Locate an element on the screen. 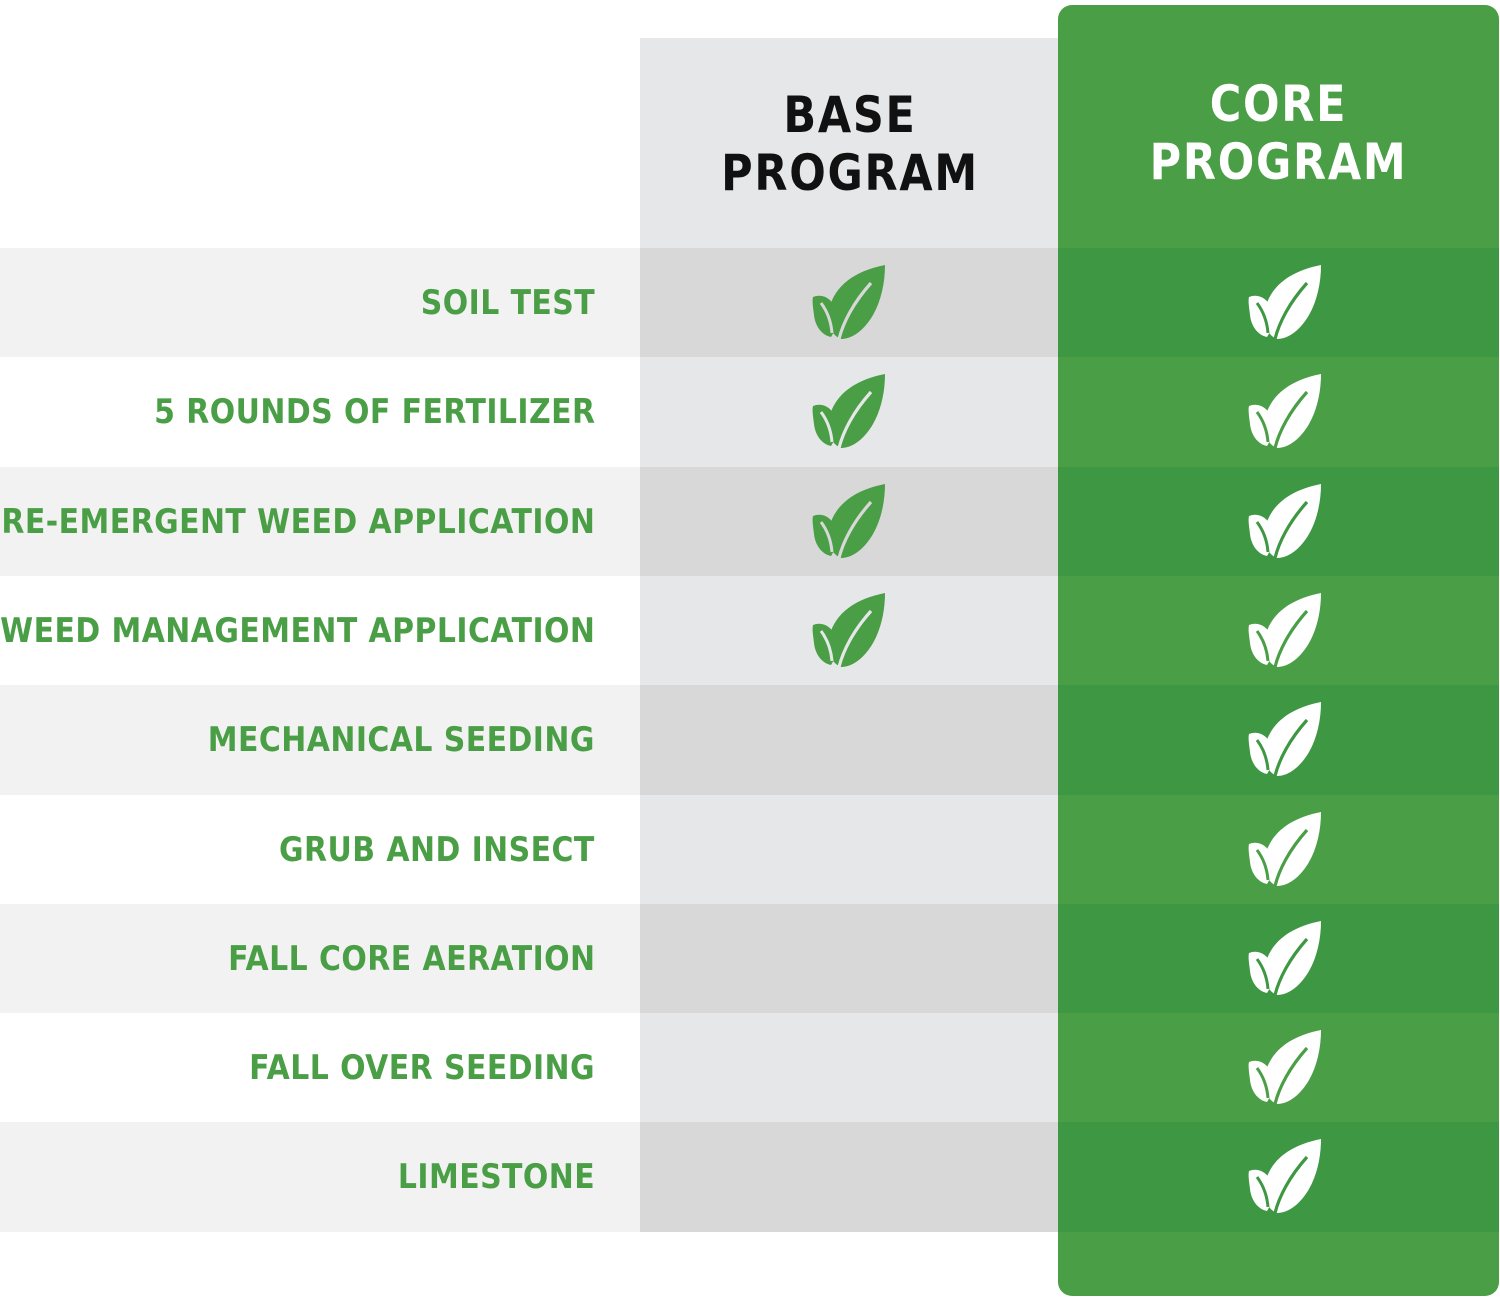 The height and width of the screenshot is (1300, 1500). table-row: 5 ROUNDS OF FERTILIZER is located at coordinates (750, 412).